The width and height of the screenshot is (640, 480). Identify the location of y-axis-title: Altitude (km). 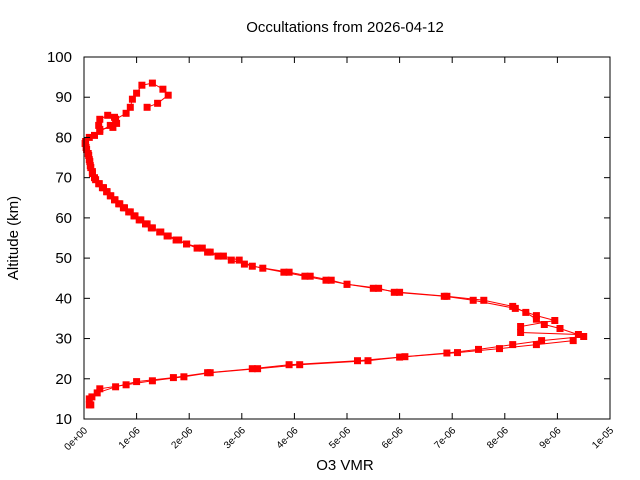
(13, 238).